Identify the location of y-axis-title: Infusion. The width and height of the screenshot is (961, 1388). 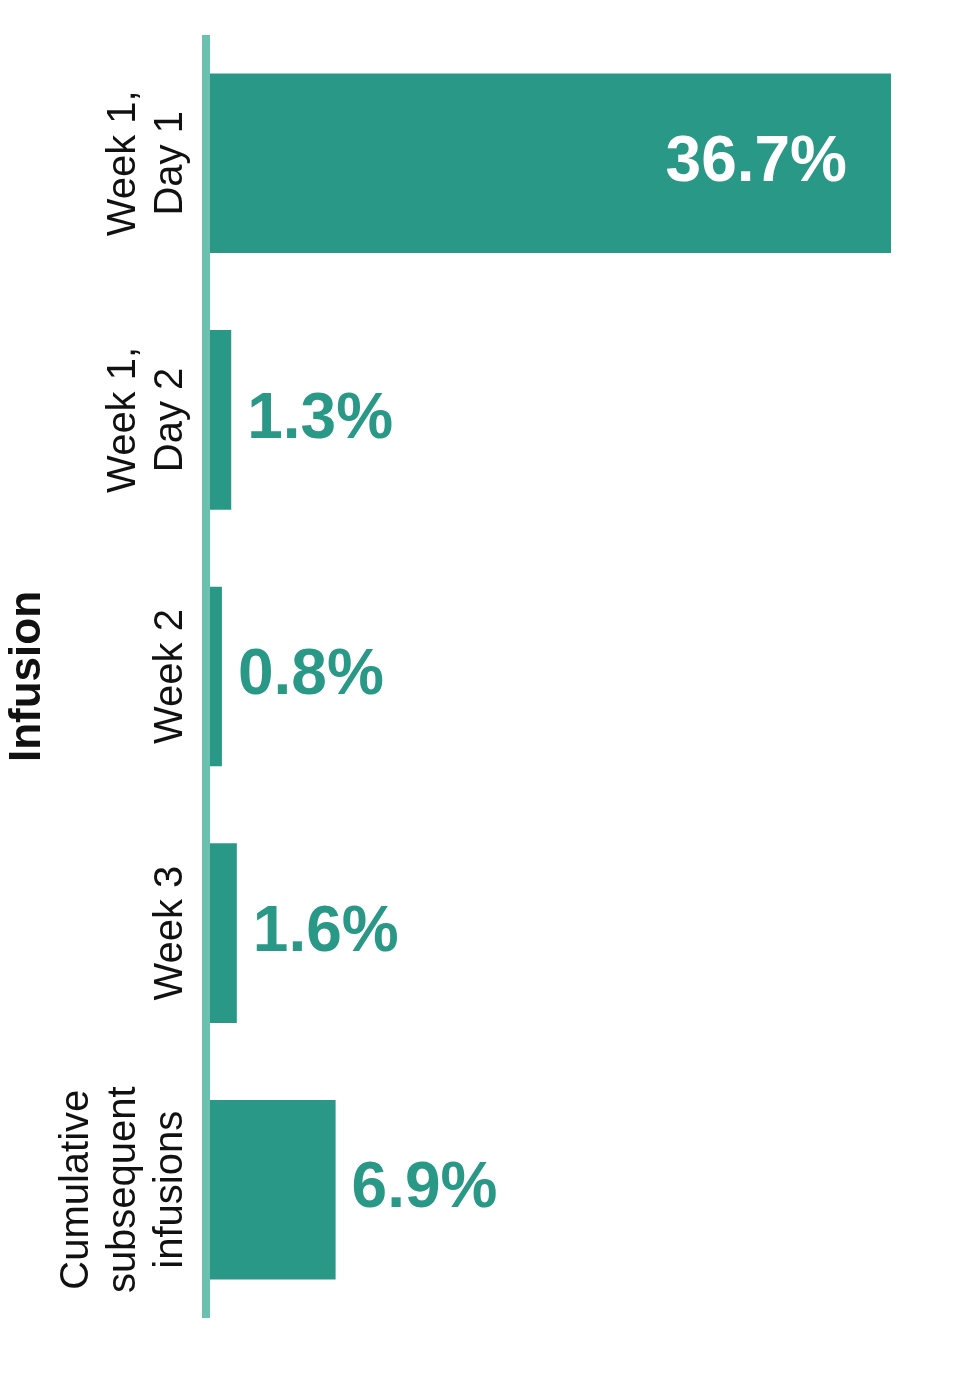
(24, 676).